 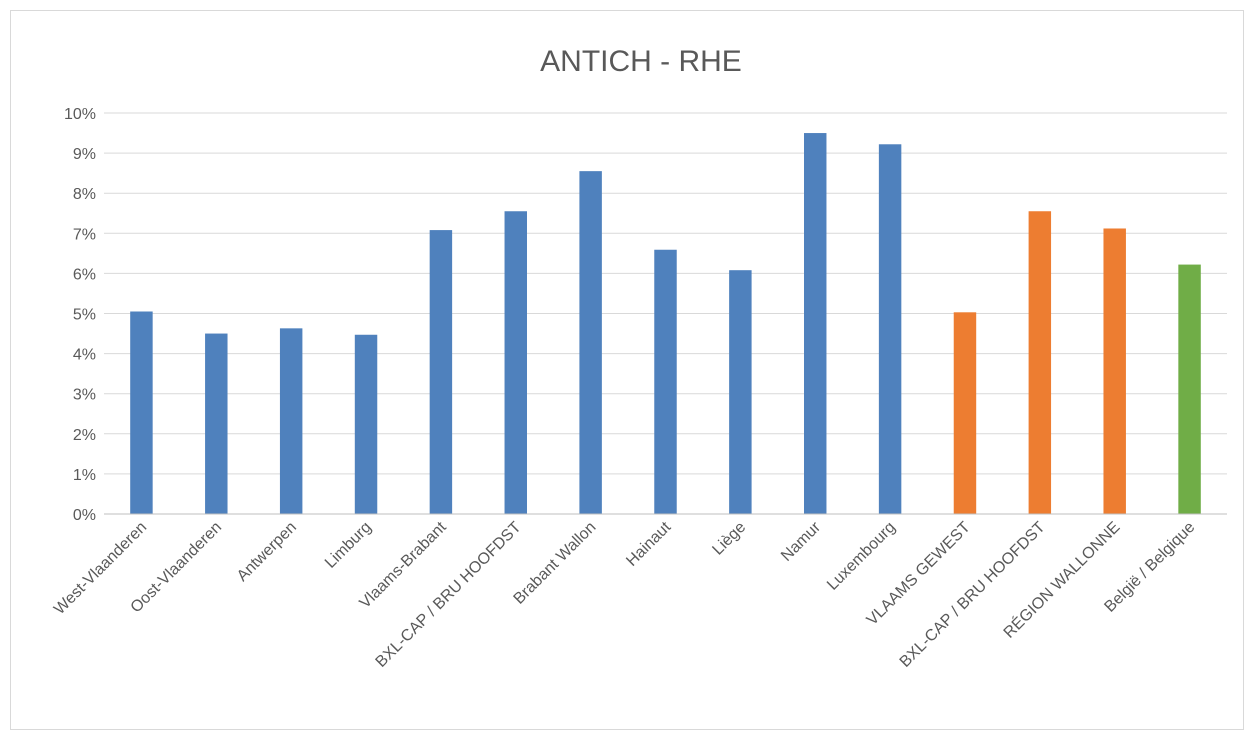 I want to click on y-tick-label: 5%, so click(x=84, y=315).